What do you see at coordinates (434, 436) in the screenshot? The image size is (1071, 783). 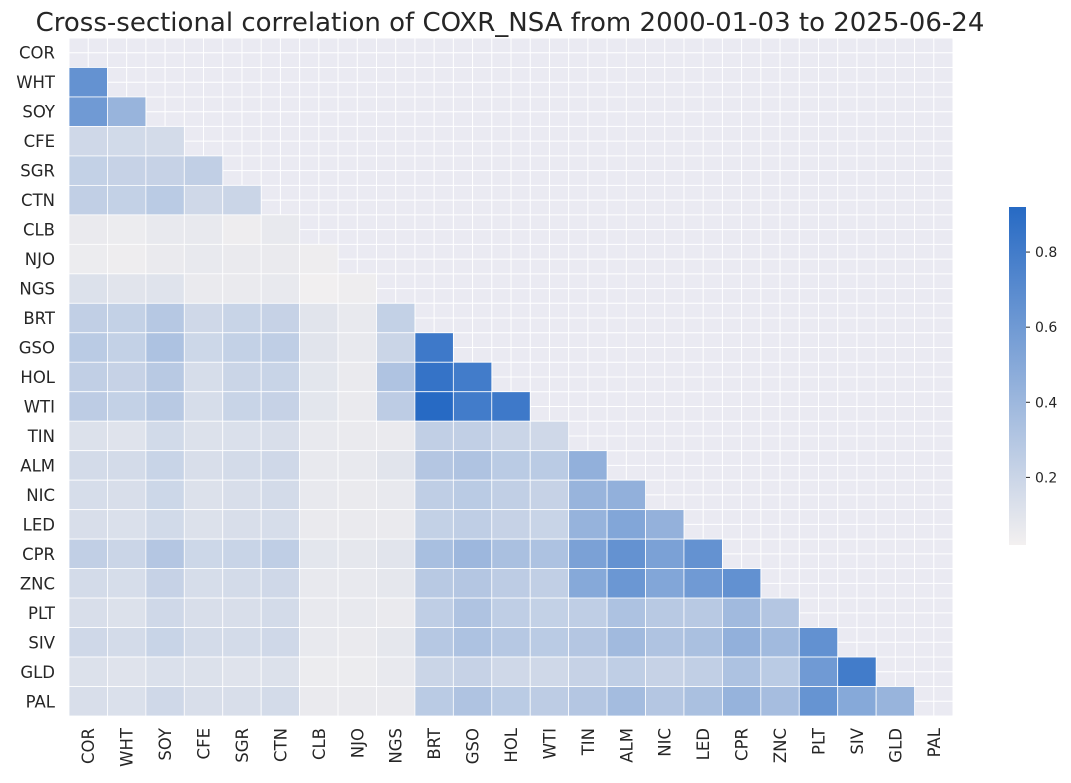 I see `heatmap-cell-TIN-BRT` at bounding box center [434, 436].